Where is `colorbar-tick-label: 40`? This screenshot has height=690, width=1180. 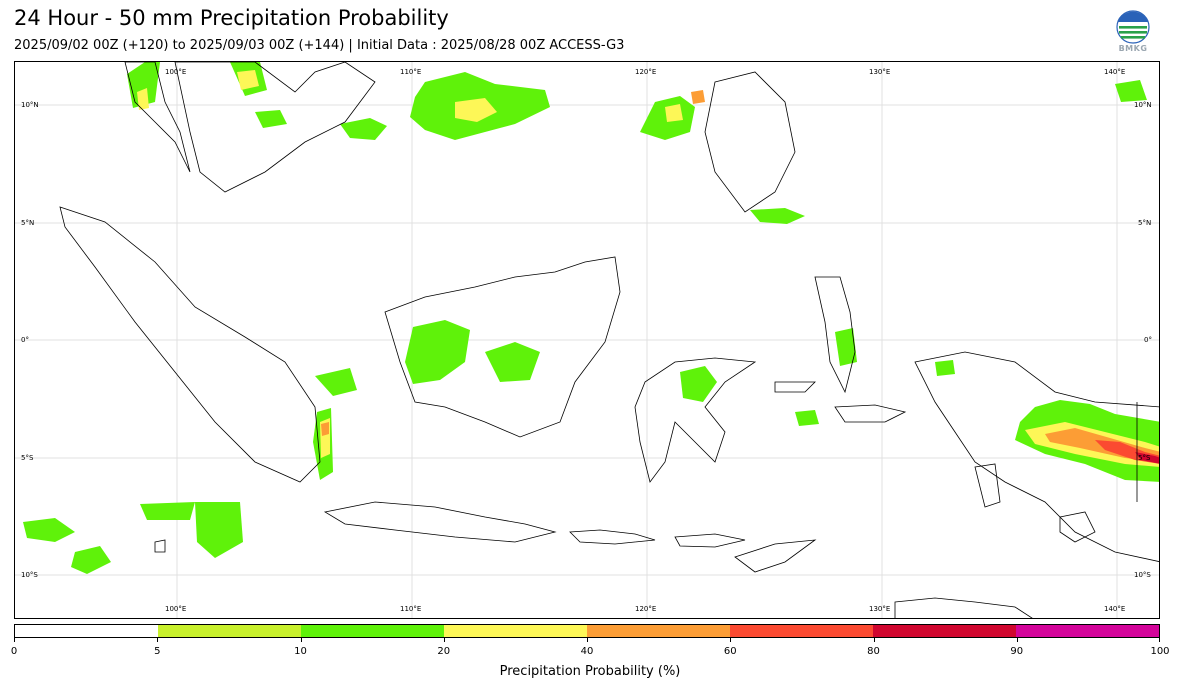 colorbar-tick-label: 40 is located at coordinates (587, 651).